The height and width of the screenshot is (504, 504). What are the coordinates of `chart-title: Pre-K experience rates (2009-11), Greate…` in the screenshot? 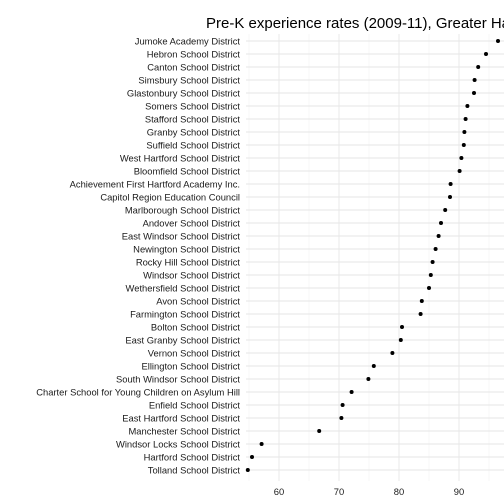 It's located at (355, 23).